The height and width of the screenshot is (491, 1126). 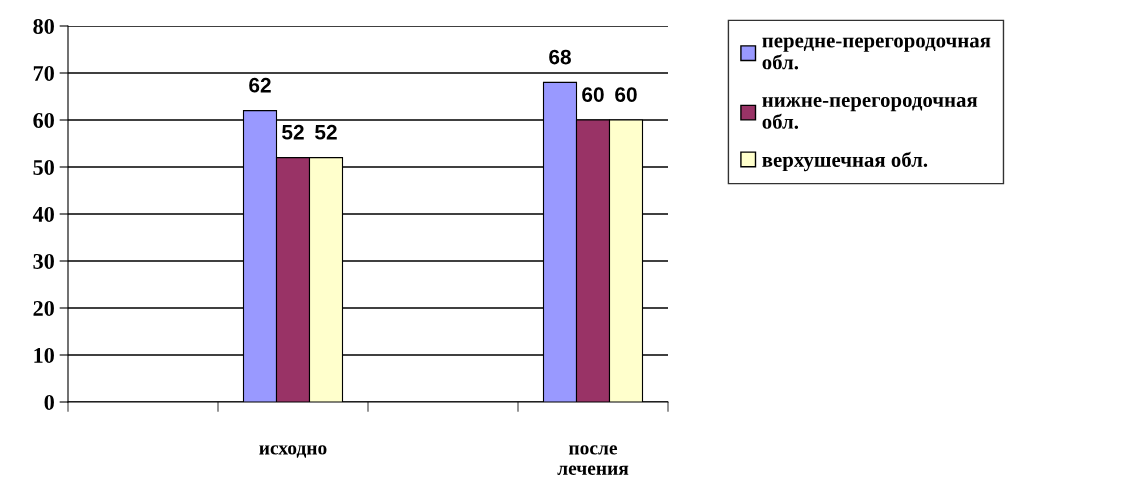 I want to click on y-tick-label: 60, so click(x=43, y=120).